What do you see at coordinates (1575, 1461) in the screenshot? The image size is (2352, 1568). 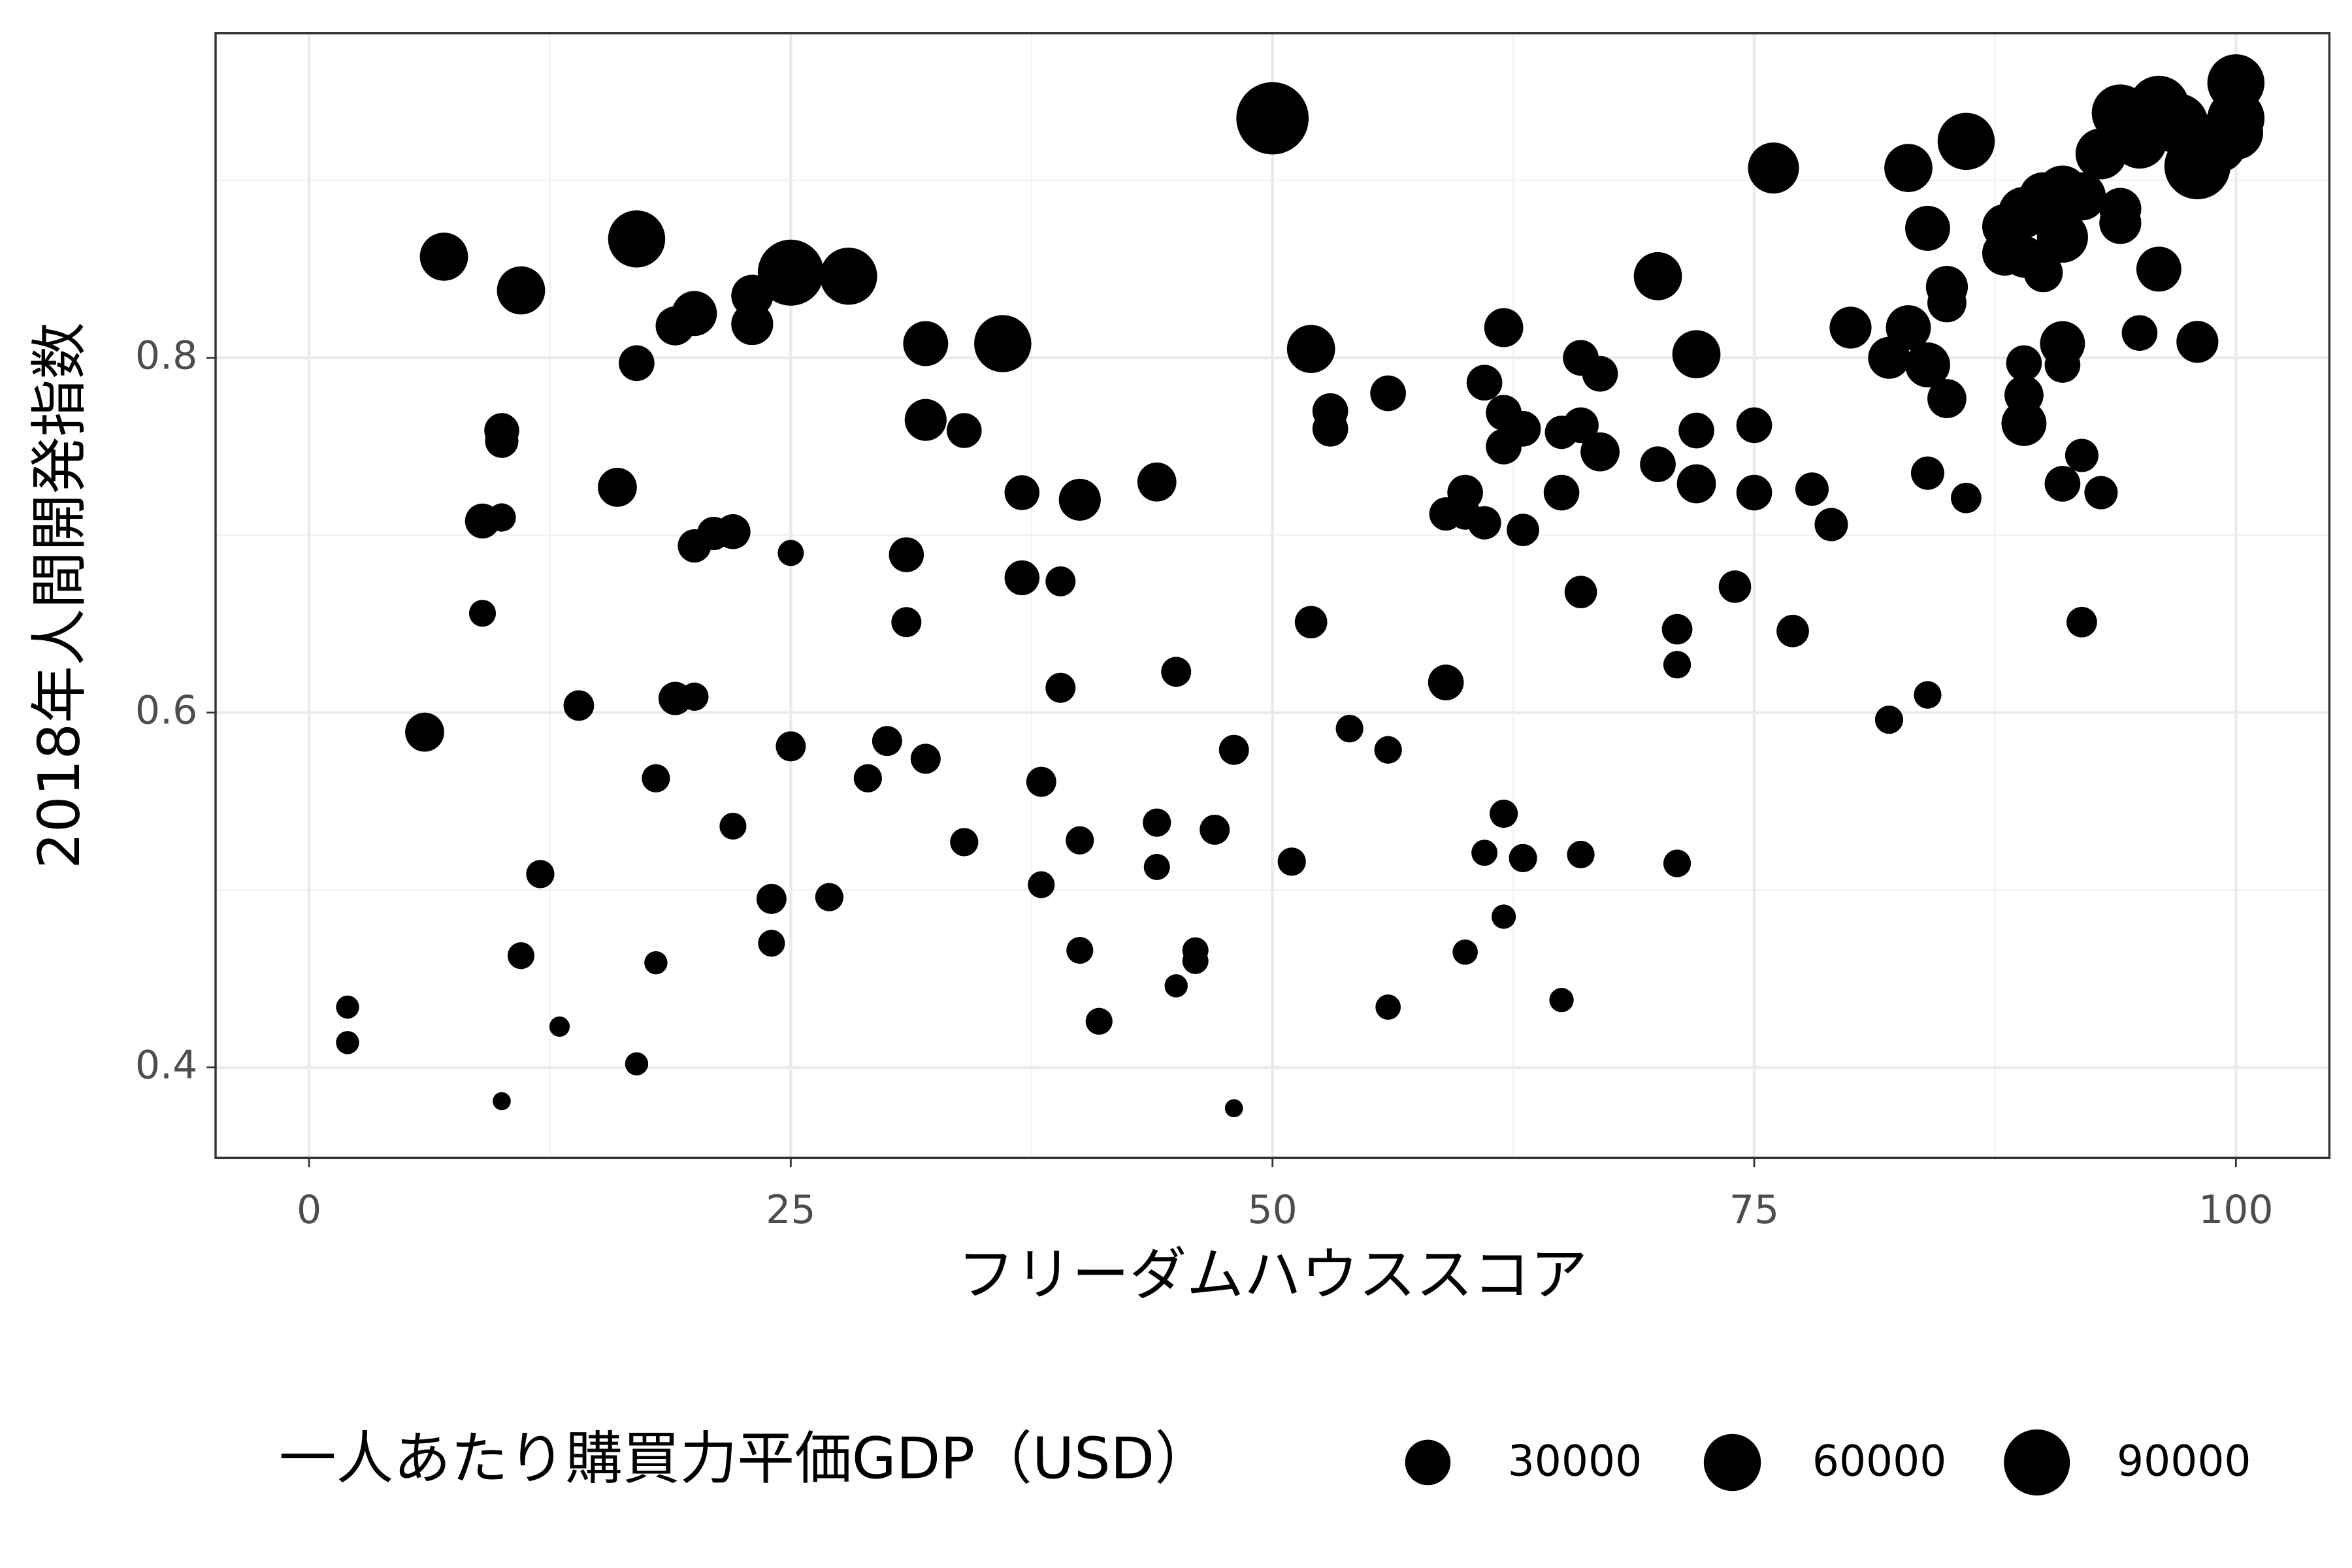 I see `legend-label: 30000` at bounding box center [1575, 1461].